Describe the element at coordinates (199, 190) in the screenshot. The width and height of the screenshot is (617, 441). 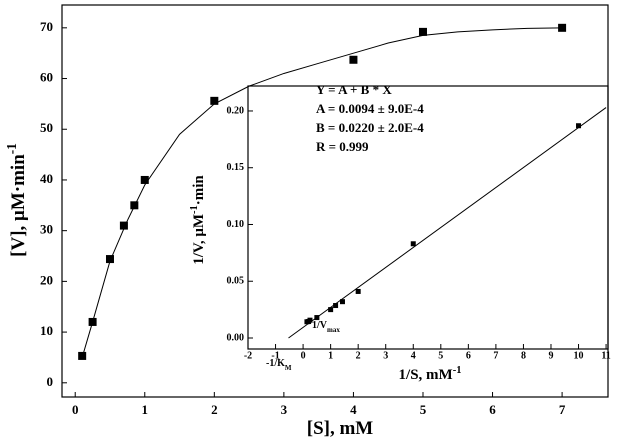
I see `y-axis-label-part: ·min` at that location.